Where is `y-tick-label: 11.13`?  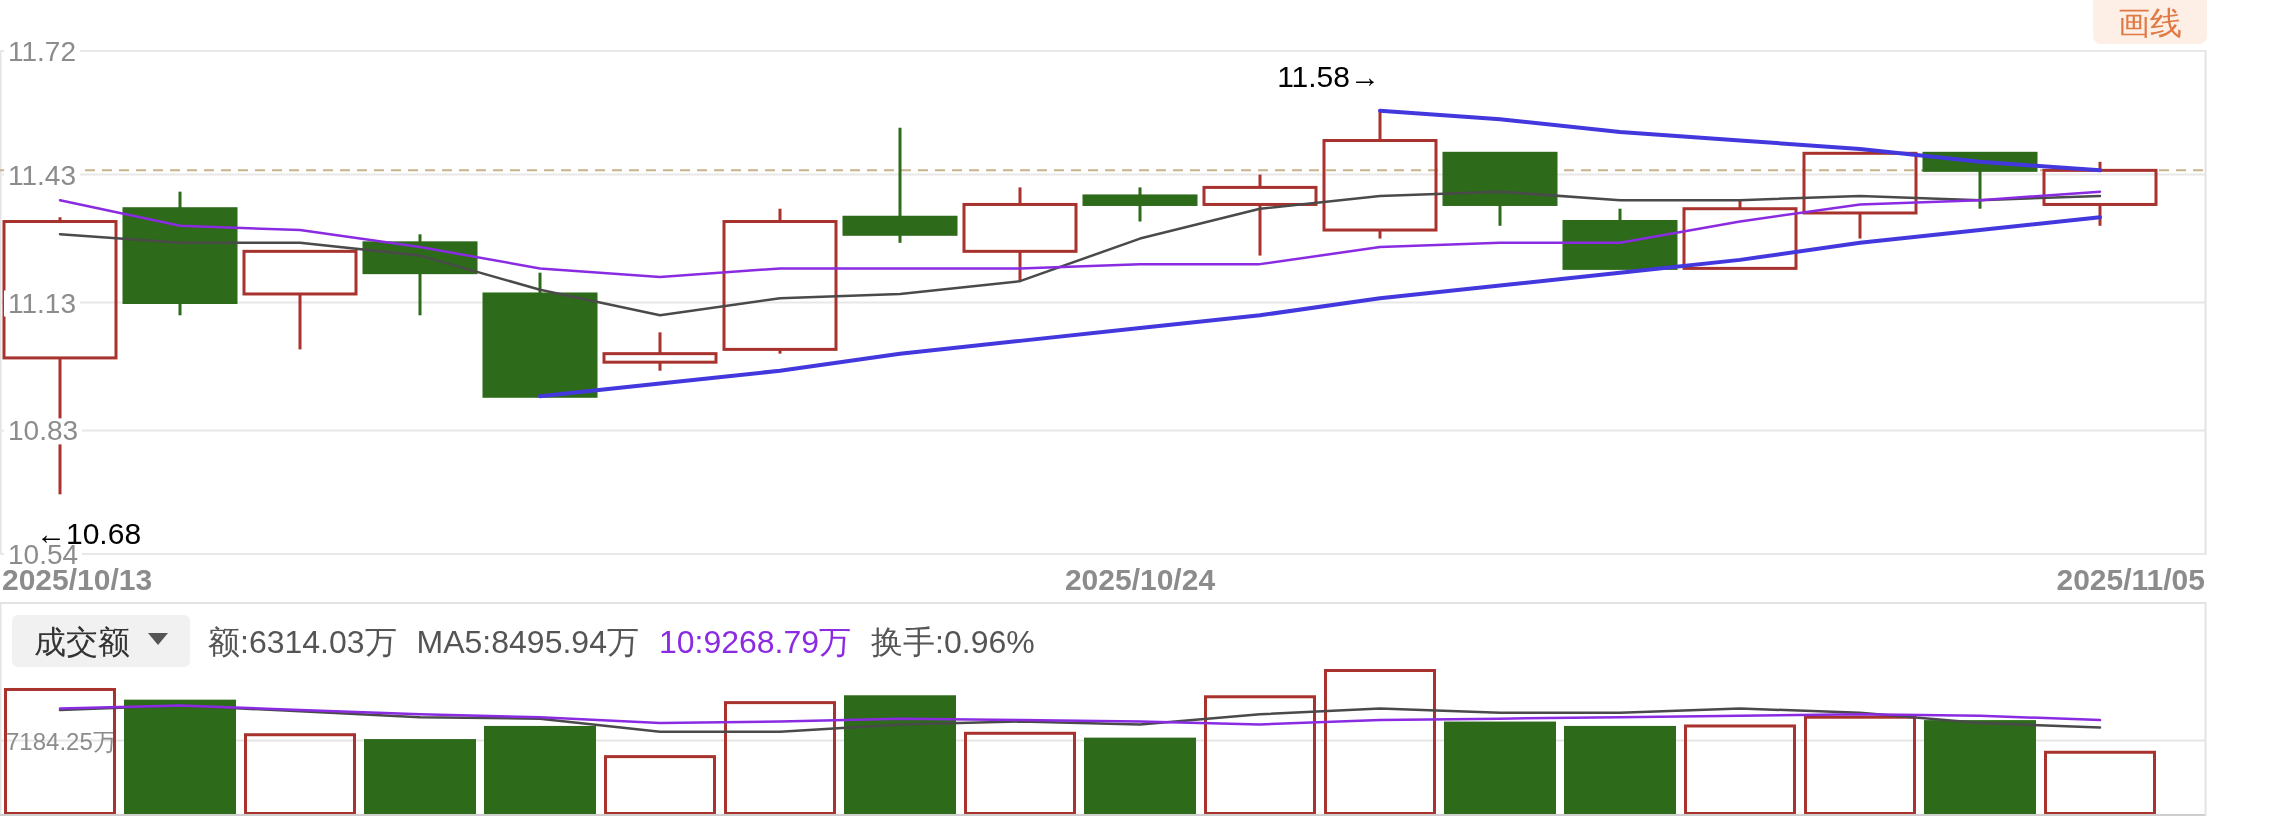
y-tick-label: 11.13 is located at coordinates (42, 303).